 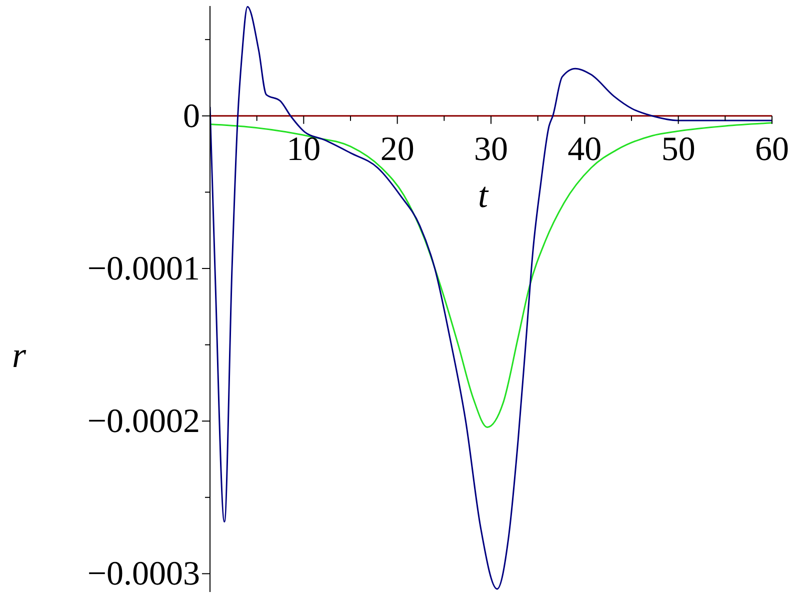 I want to click on x-tick-label: 50, so click(x=678, y=149).